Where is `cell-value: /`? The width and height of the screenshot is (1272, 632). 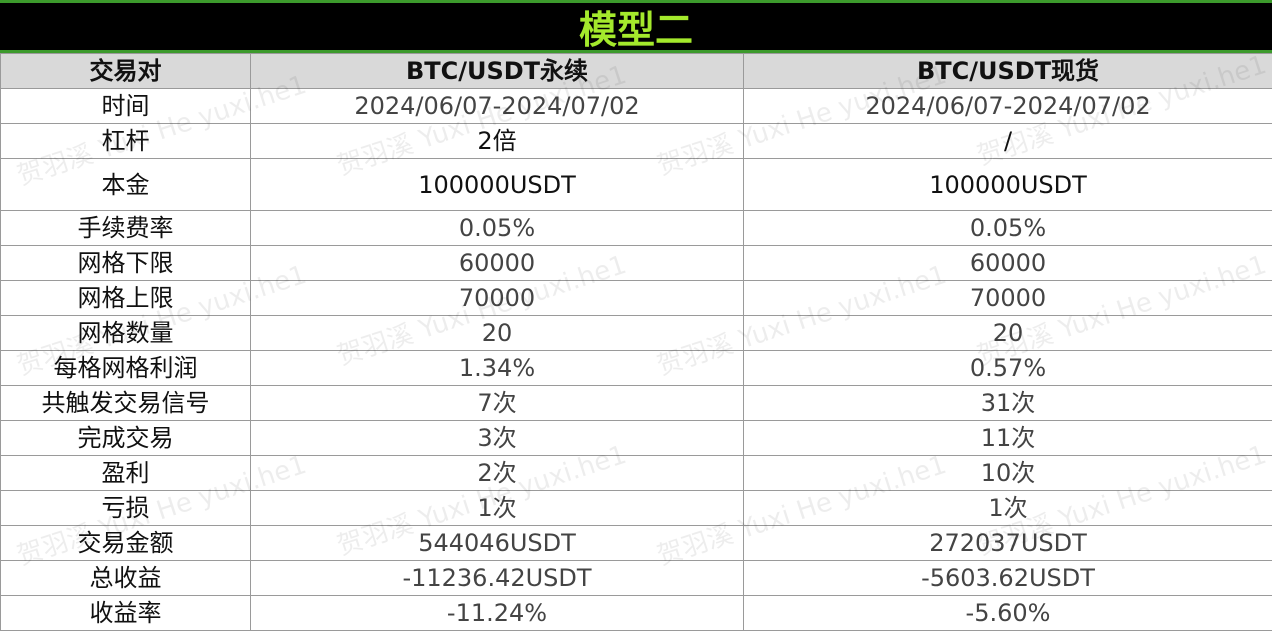
cell-value: / is located at coordinates (1007, 141).